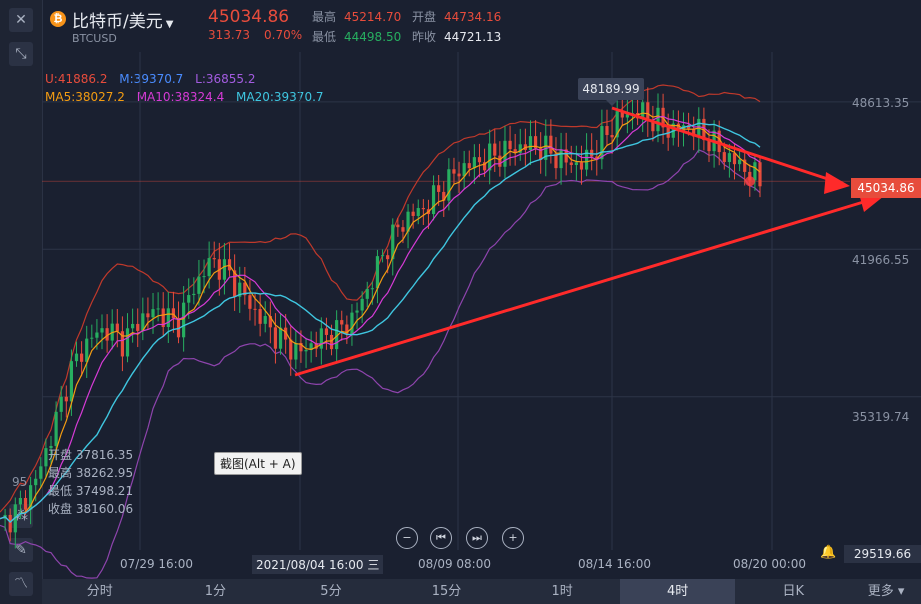 This screenshot has height=604, width=921. What do you see at coordinates (91, 509) in the screenshot?
I see `ohlc-close: 收盘 38160.06` at bounding box center [91, 509].